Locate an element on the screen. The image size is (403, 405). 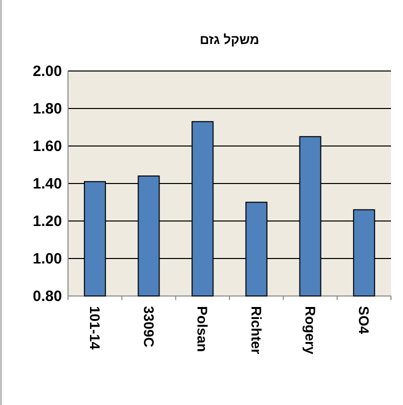
y-tick-label: 1.00 is located at coordinates (47, 259).